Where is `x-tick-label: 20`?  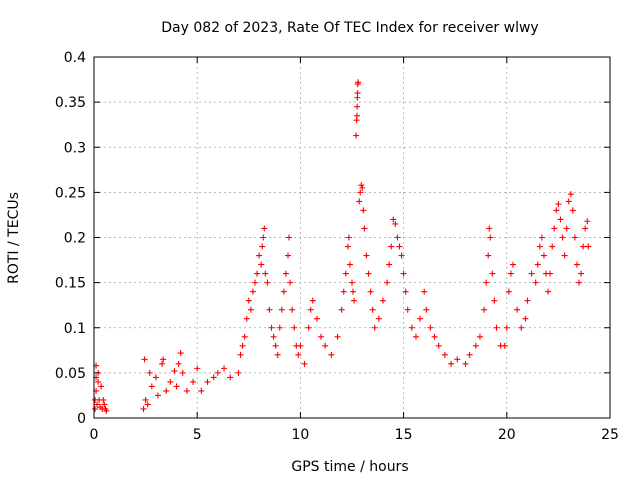 x-tick-label: 20 is located at coordinates (507, 435).